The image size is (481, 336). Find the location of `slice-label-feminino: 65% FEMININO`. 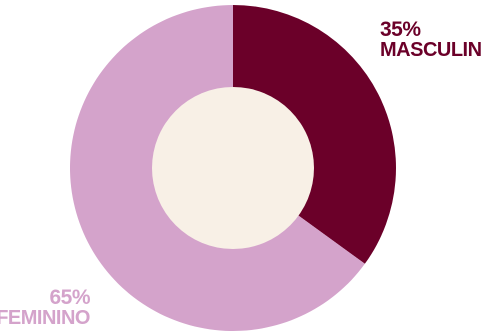

slice-label-feminino: 65% FEMININO is located at coordinates (45, 307).